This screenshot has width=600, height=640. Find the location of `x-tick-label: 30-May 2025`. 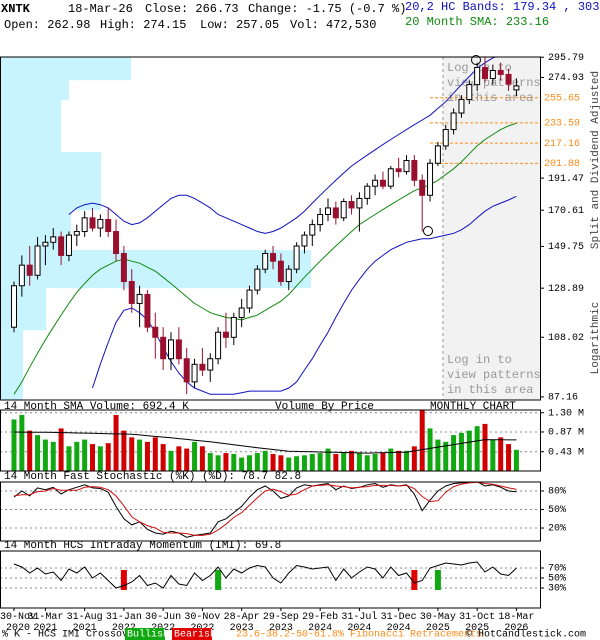

x-tick-label: 30-May 2025 is located at coordinates (438, 623).